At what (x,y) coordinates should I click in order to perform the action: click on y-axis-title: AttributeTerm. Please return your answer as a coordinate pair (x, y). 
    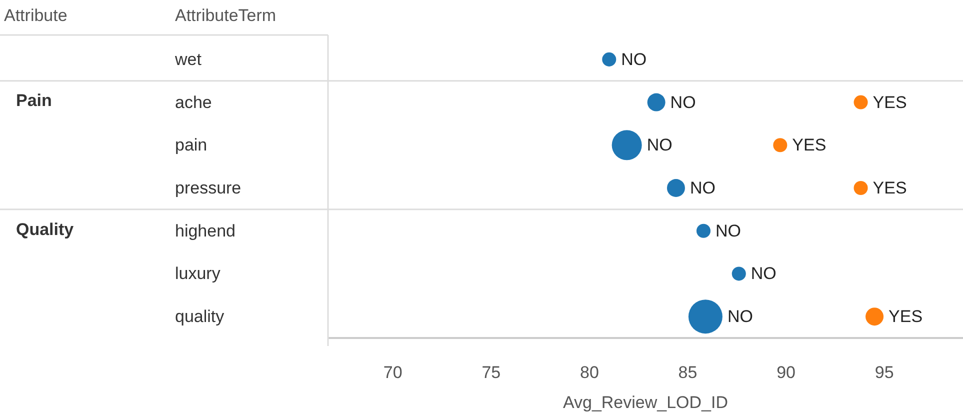
    Looking at the image, I should click on (225, 16).